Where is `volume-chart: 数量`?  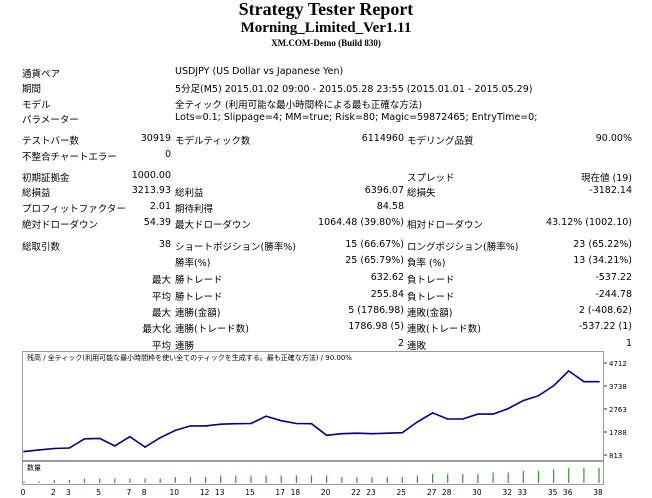
volume-chart: 数量 is located at coordinates (313, 473).